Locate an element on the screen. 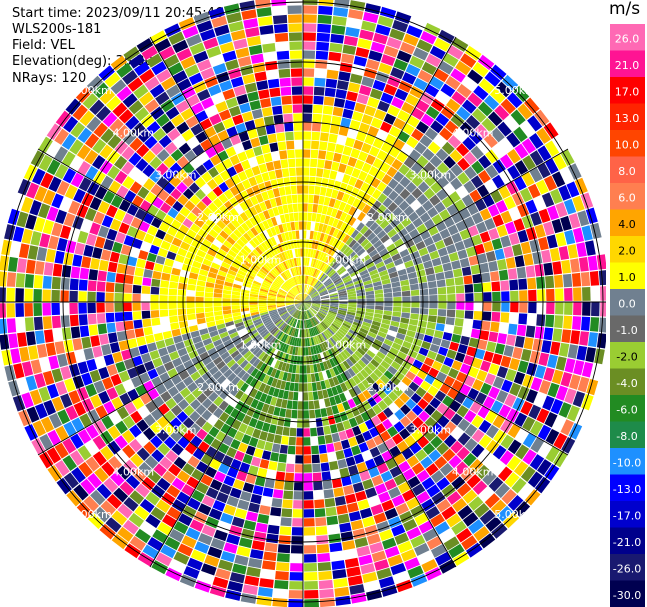  instrument-label: WLS200s-181 is located at coordinates (57, 29).